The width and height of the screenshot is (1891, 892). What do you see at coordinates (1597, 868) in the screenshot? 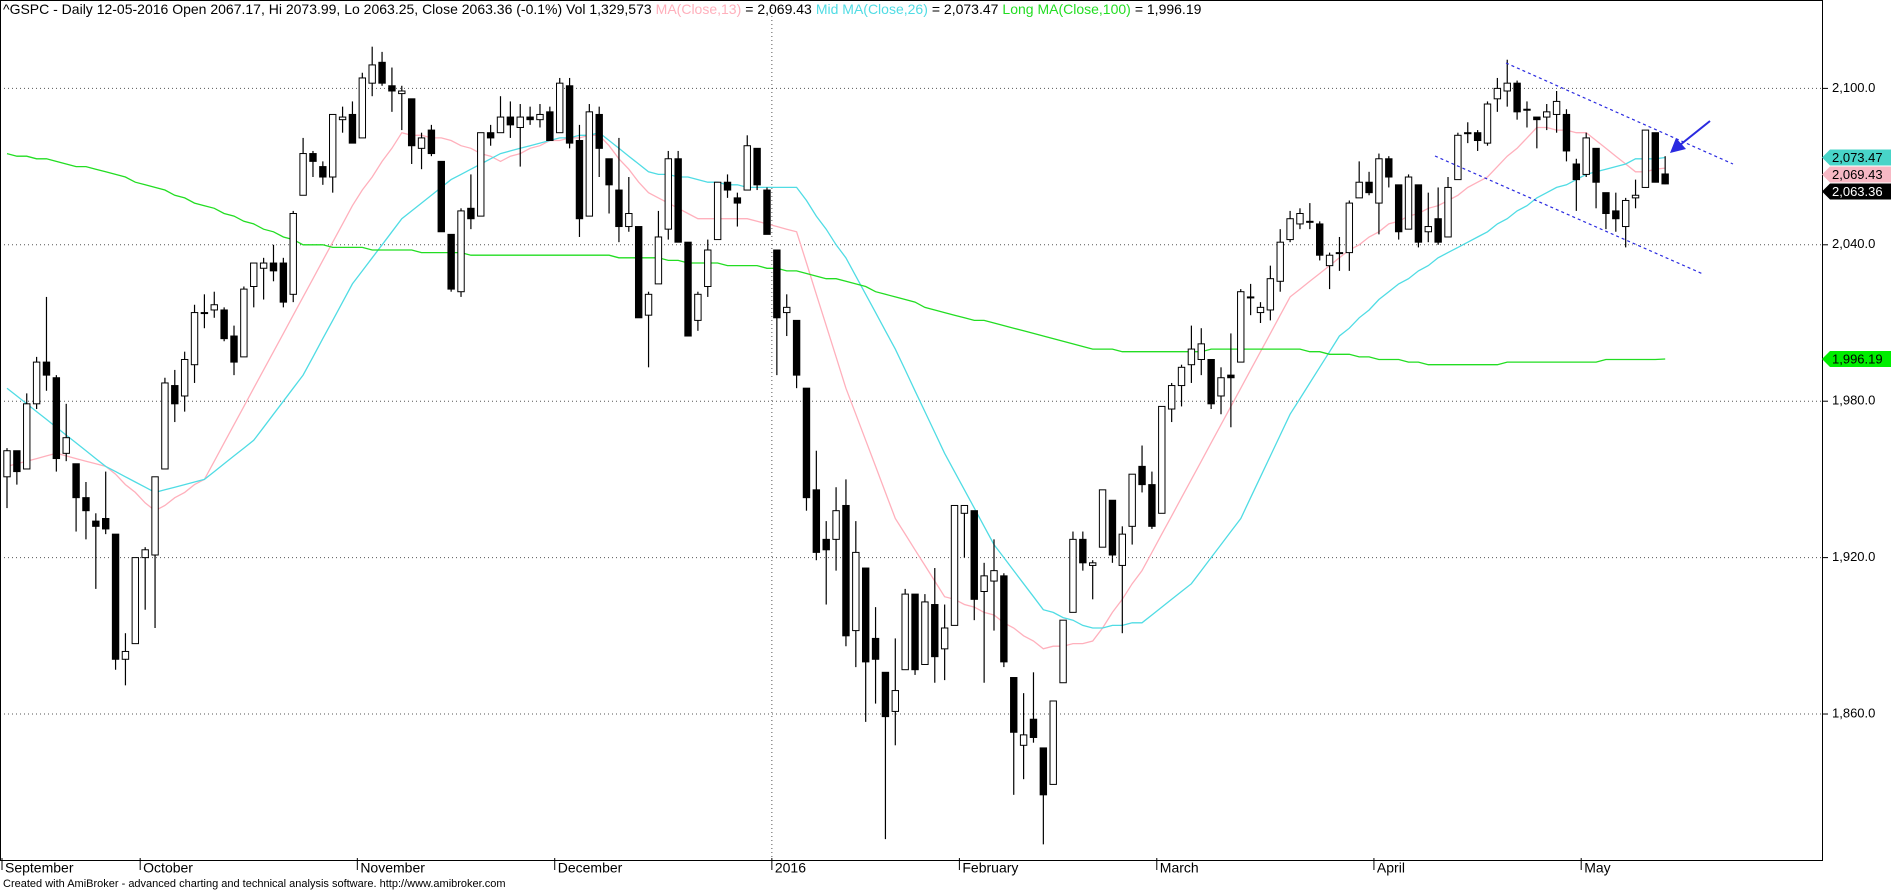
I see `x-tick-label: May` at bounding box center [1597, 868].